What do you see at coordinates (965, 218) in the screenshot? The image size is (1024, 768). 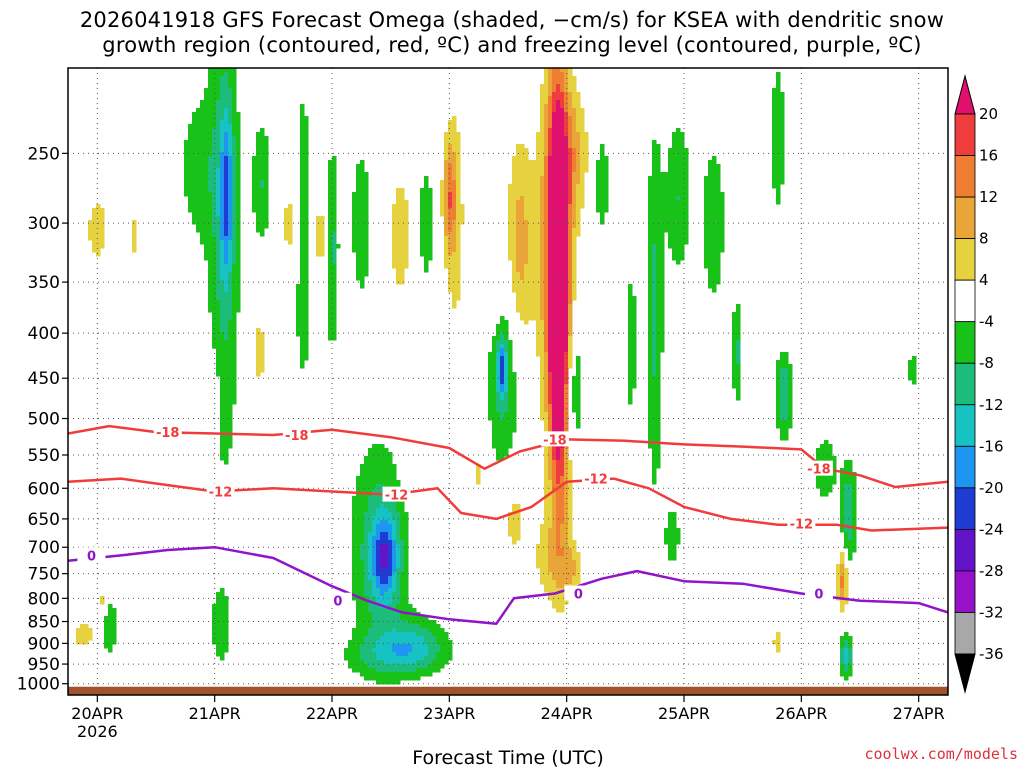 I see `colorbar-bin` at bounding box center [965, 218].